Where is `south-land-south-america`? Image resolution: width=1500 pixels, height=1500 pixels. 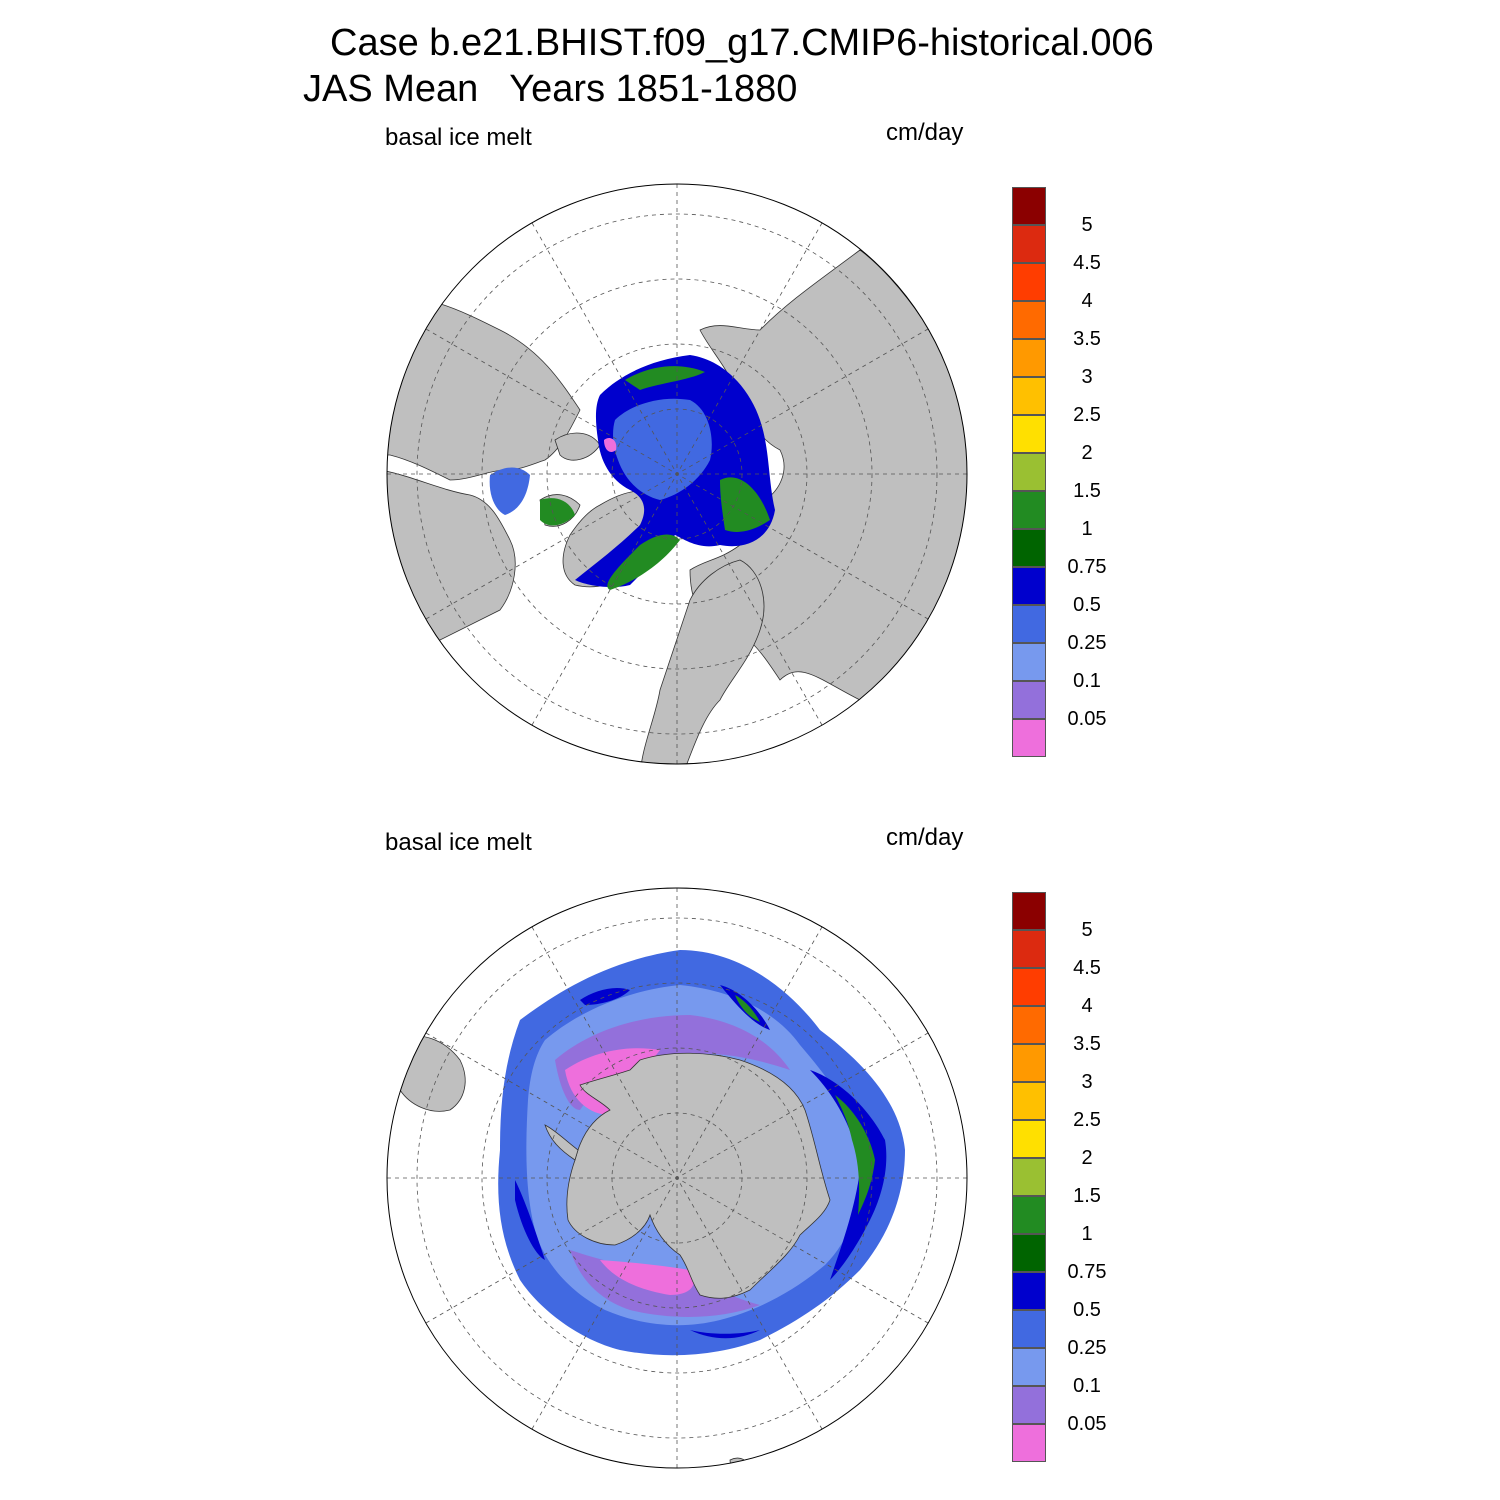 south-land-south-america is located at coordinates (432, 1073).